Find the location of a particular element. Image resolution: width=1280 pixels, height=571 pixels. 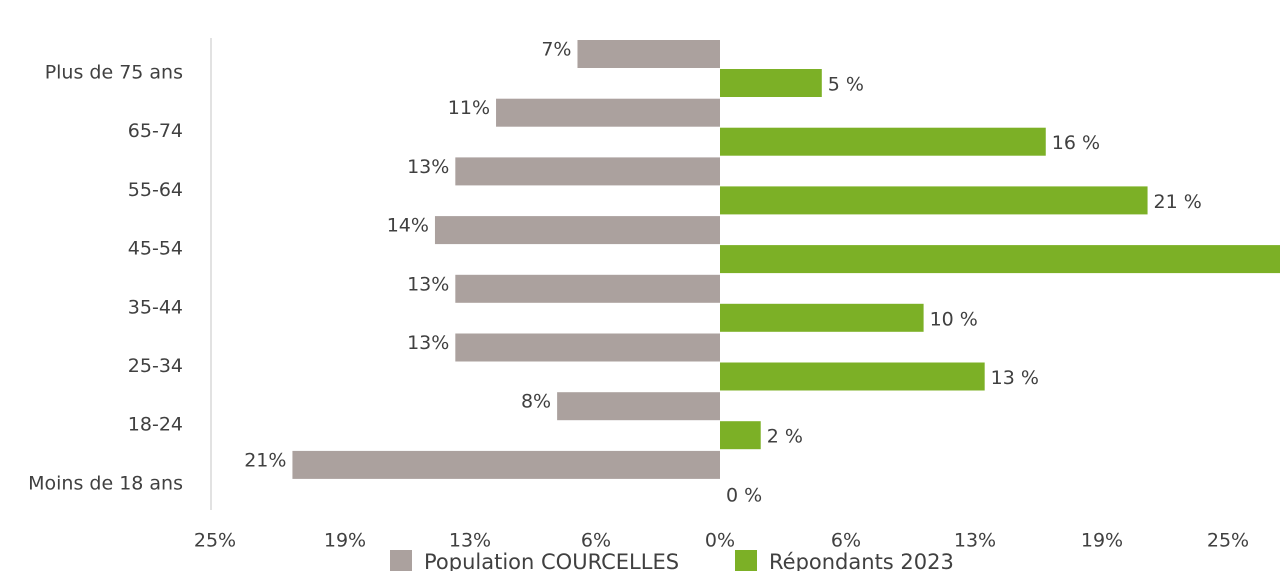

data-label-population: 14% is located at coordinates (408, 226).